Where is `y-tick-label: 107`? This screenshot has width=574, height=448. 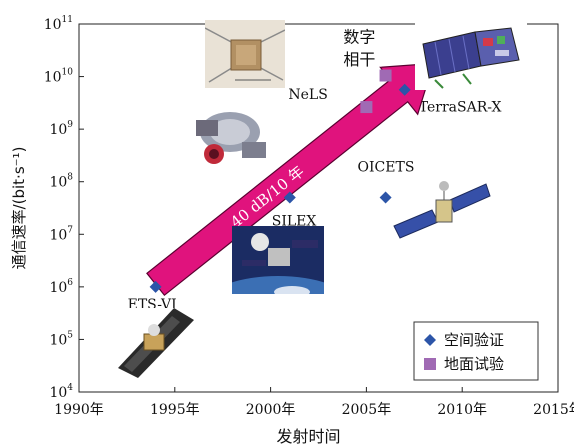 y-tick-label: 107 is located at coordinates (61, 234).